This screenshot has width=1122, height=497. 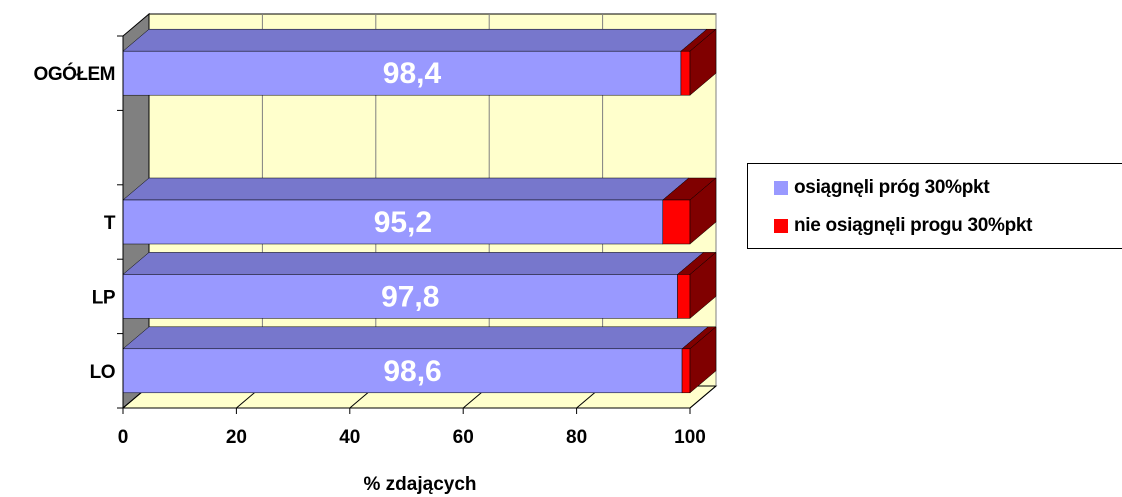 What do you see at coordinates (690, 437) in the screenshot?
I see `x-tick-label: 100` at bounding box center [690, 437].